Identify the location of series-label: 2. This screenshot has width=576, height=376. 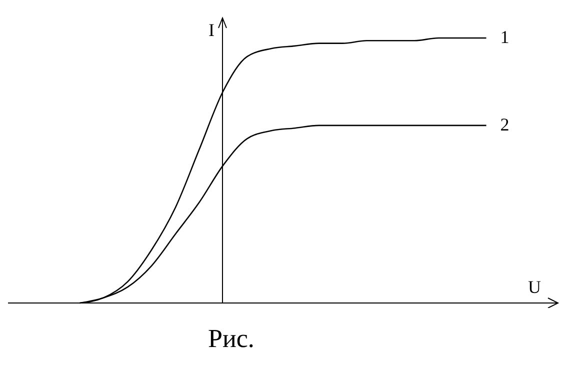
(505, 124).